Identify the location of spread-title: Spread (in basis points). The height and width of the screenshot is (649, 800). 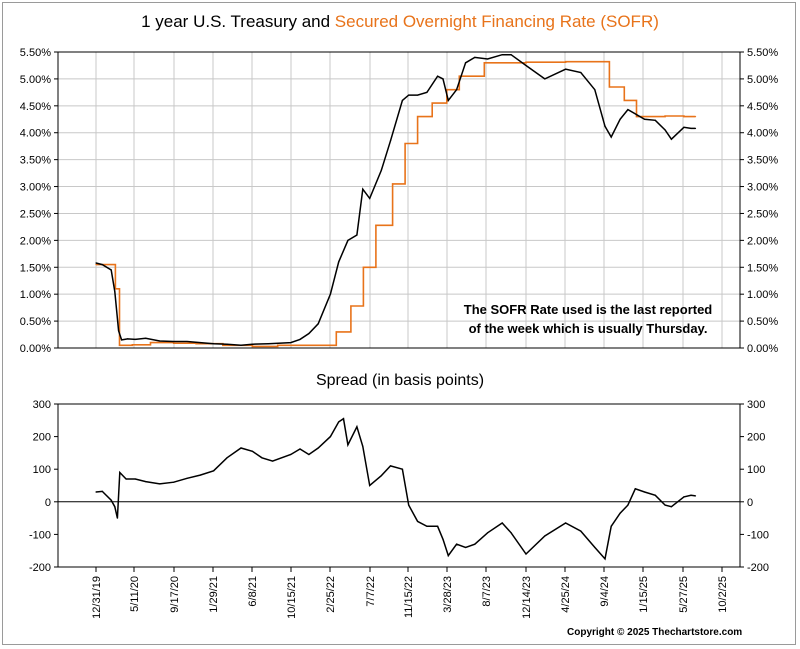
(400, 380).